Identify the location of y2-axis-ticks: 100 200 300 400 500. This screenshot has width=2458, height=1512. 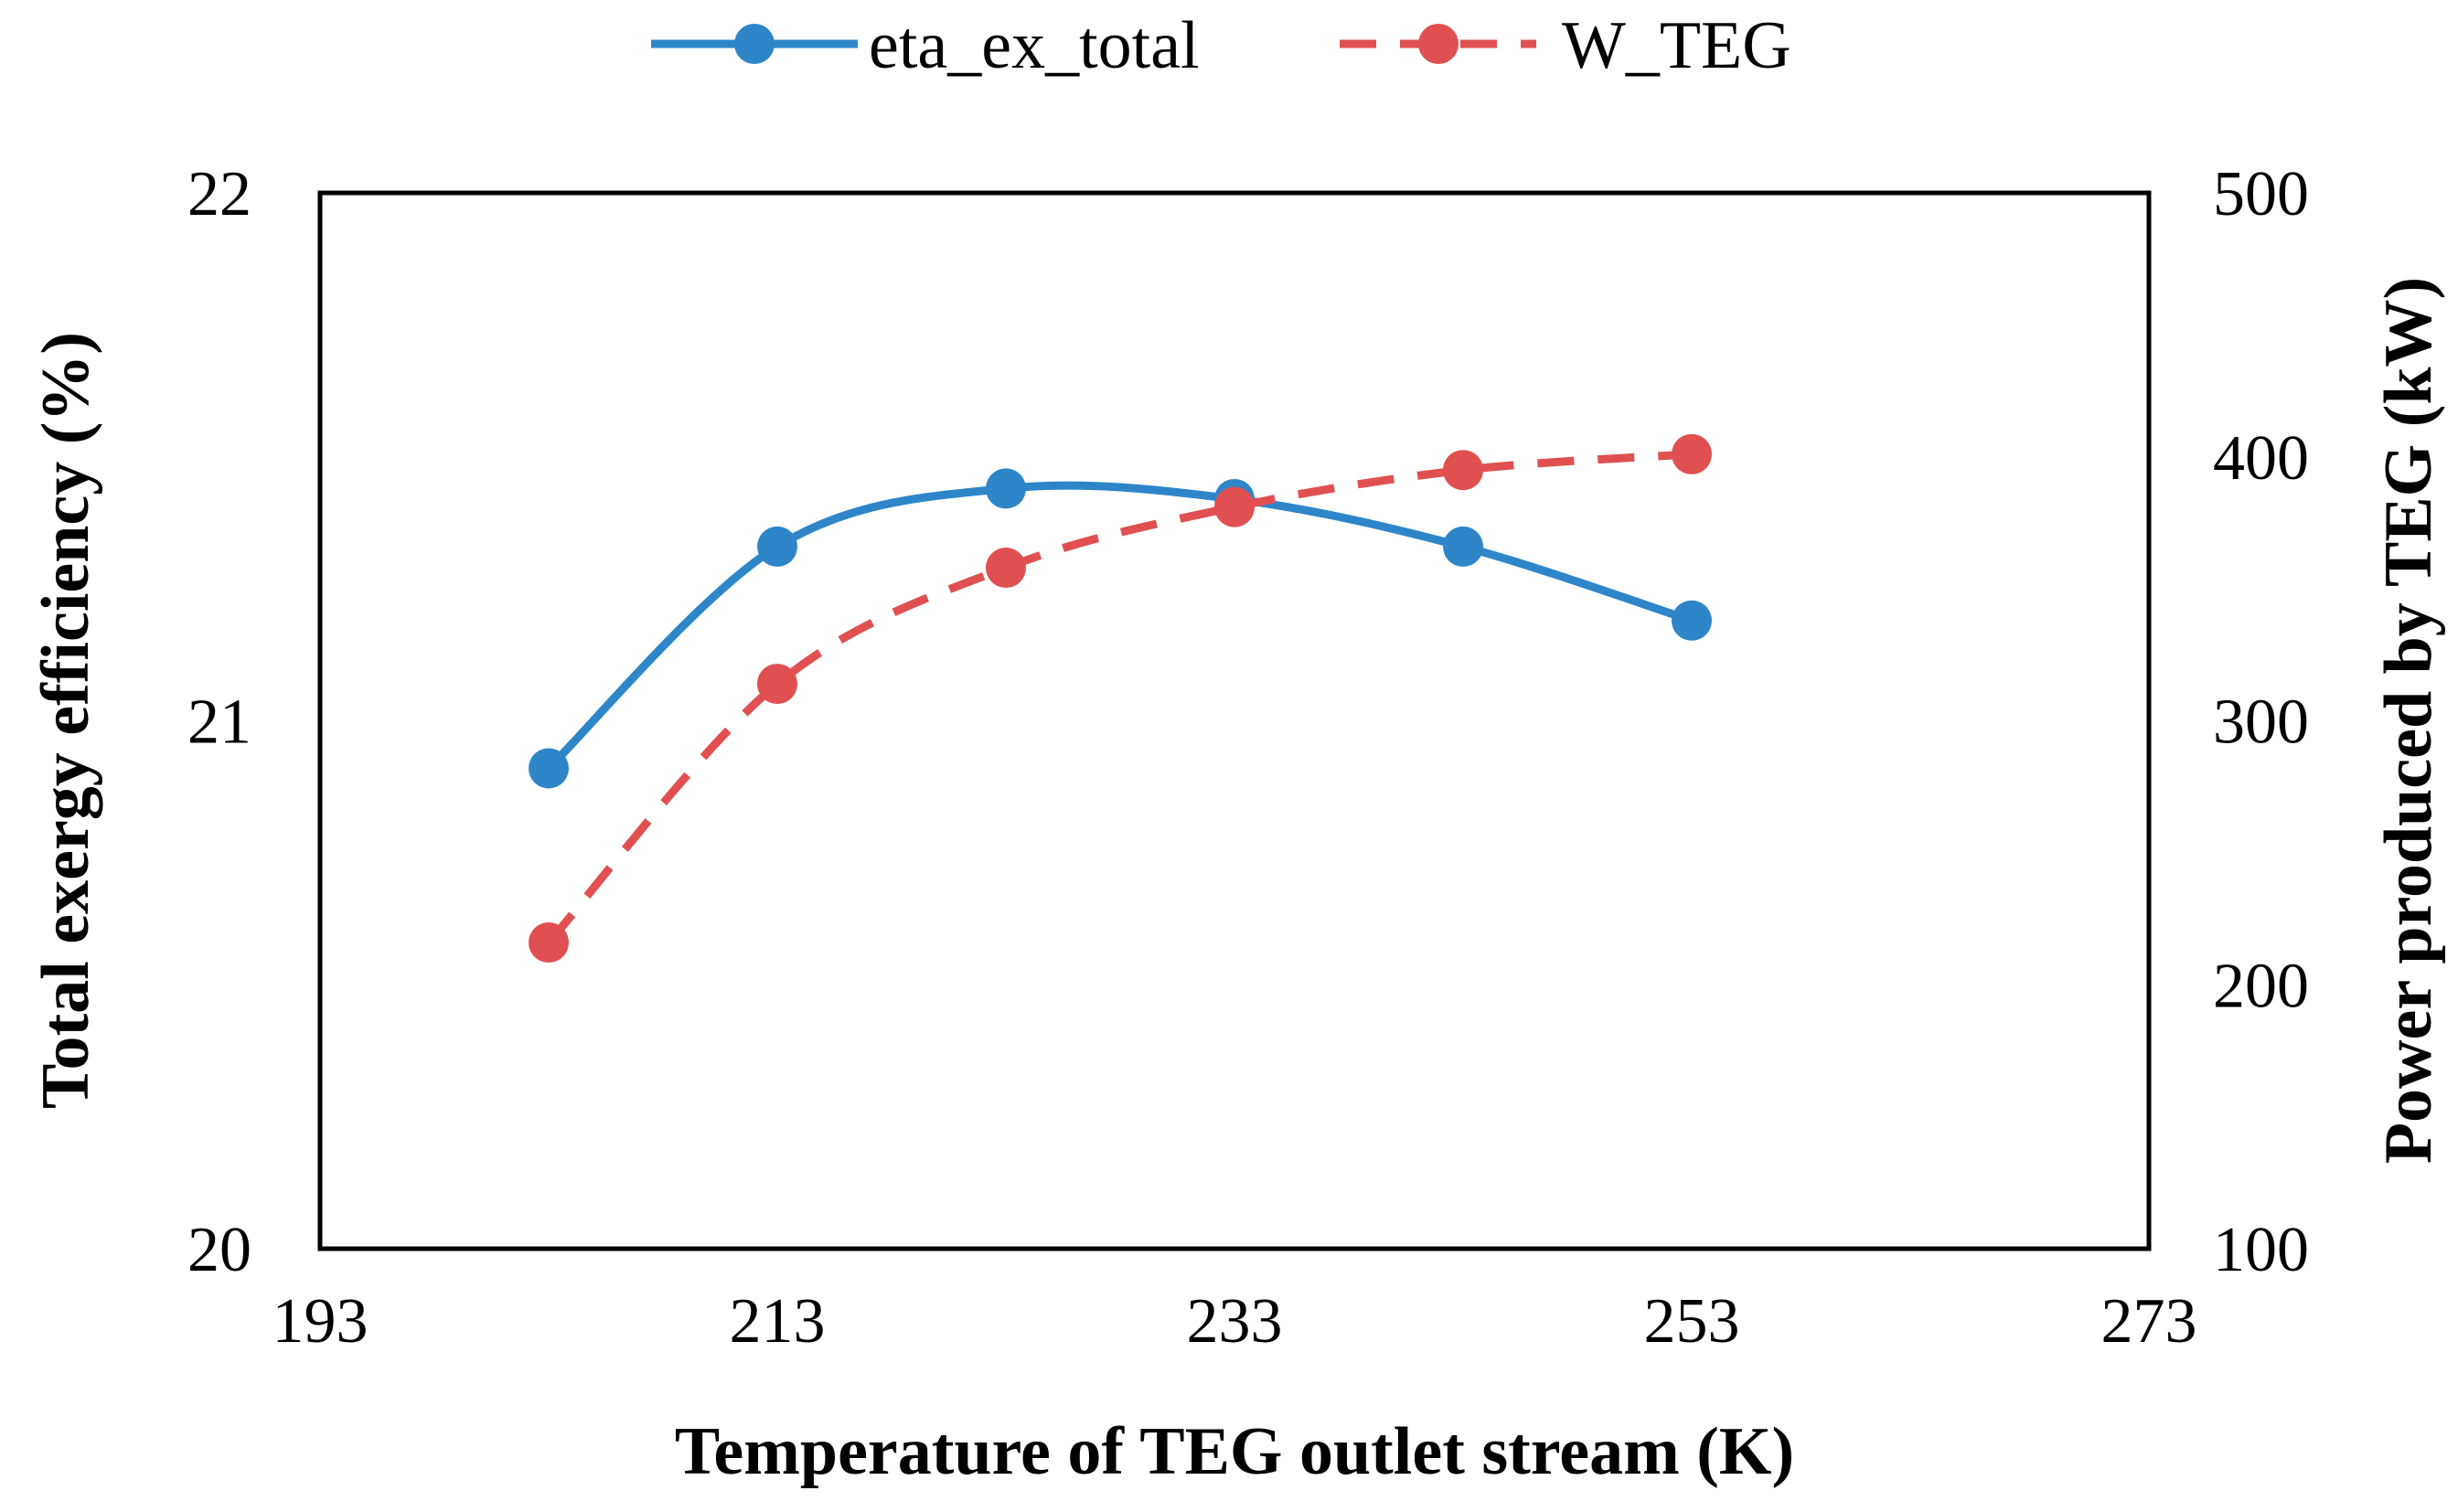
(2261, 722).